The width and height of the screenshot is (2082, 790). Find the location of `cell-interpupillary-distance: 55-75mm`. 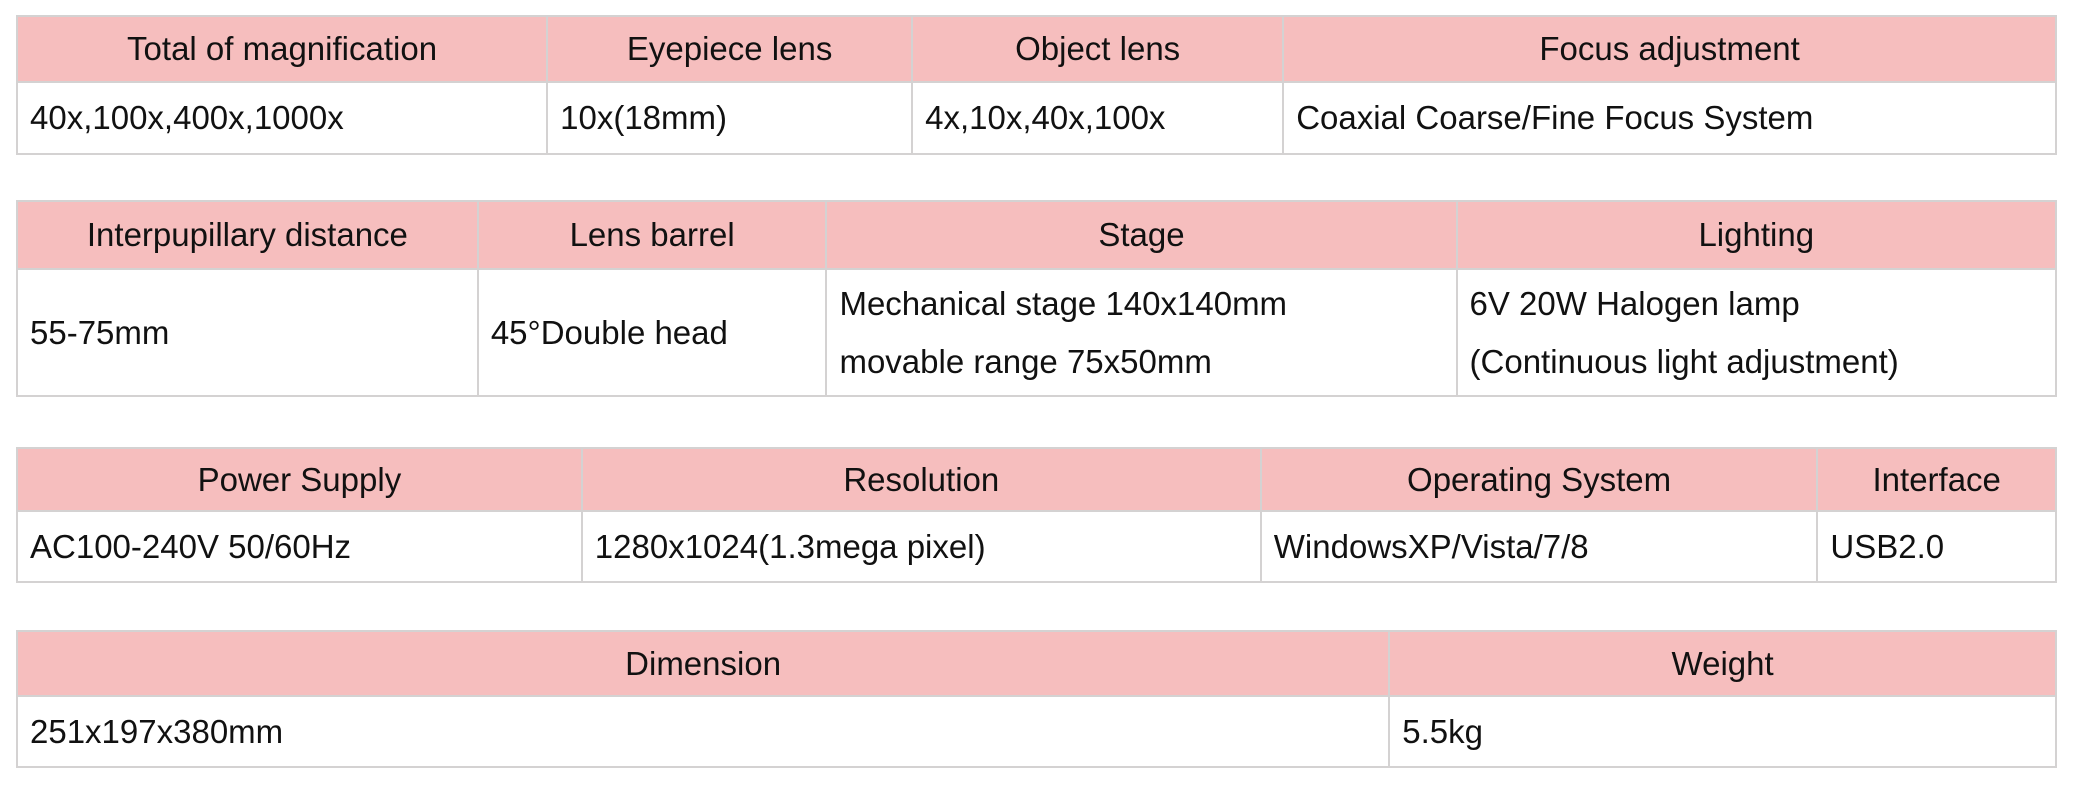

cell-interpupillary-distance: 55-75mm is located at coordinates (247, 332).